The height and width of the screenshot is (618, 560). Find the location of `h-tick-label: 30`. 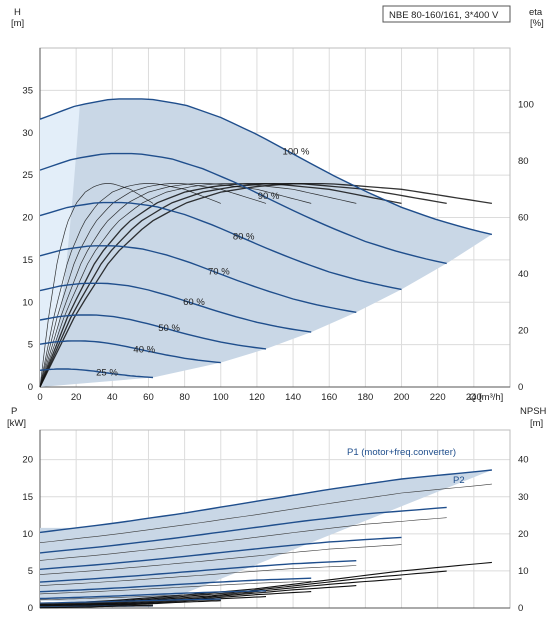

h-tick-label: 30 is located at coordinates (27, 133).